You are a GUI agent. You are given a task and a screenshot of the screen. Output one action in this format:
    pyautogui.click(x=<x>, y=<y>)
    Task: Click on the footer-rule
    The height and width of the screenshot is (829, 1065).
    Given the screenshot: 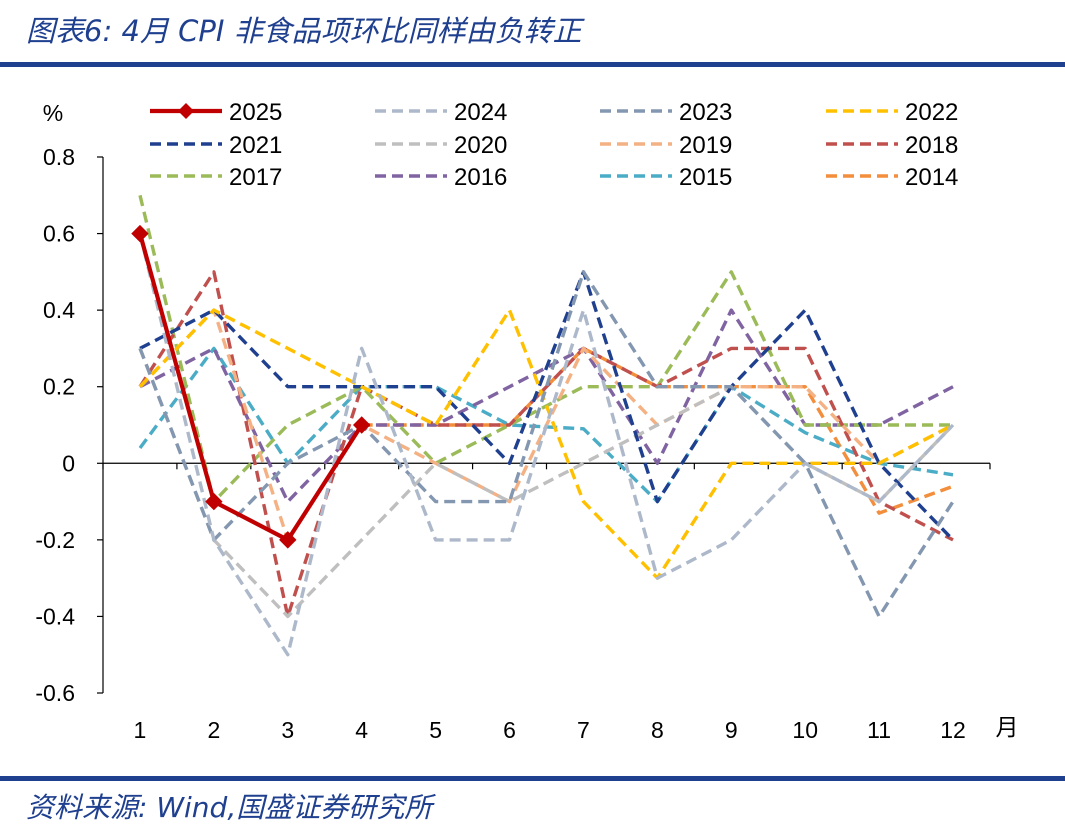 What is the action you would take?
    pyautogui.click(x=532, y=778)
    